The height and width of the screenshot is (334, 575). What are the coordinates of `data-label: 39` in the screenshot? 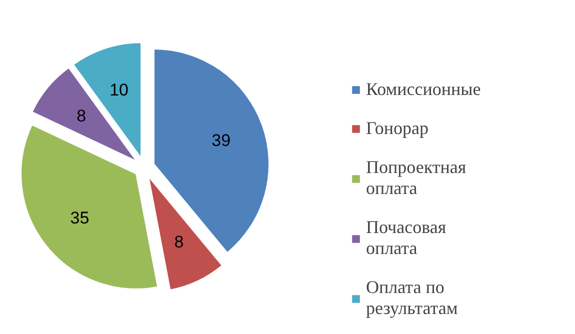 It's located at (221, 140).